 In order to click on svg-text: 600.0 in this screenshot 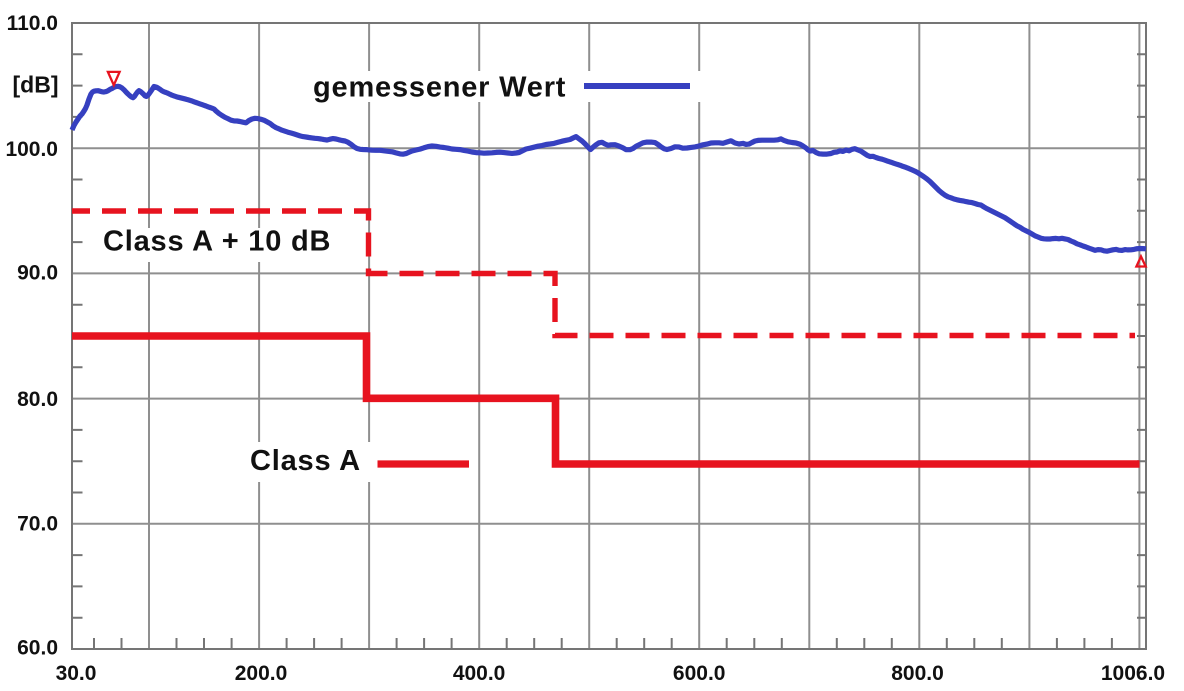, I will do `click(699, 673)`.